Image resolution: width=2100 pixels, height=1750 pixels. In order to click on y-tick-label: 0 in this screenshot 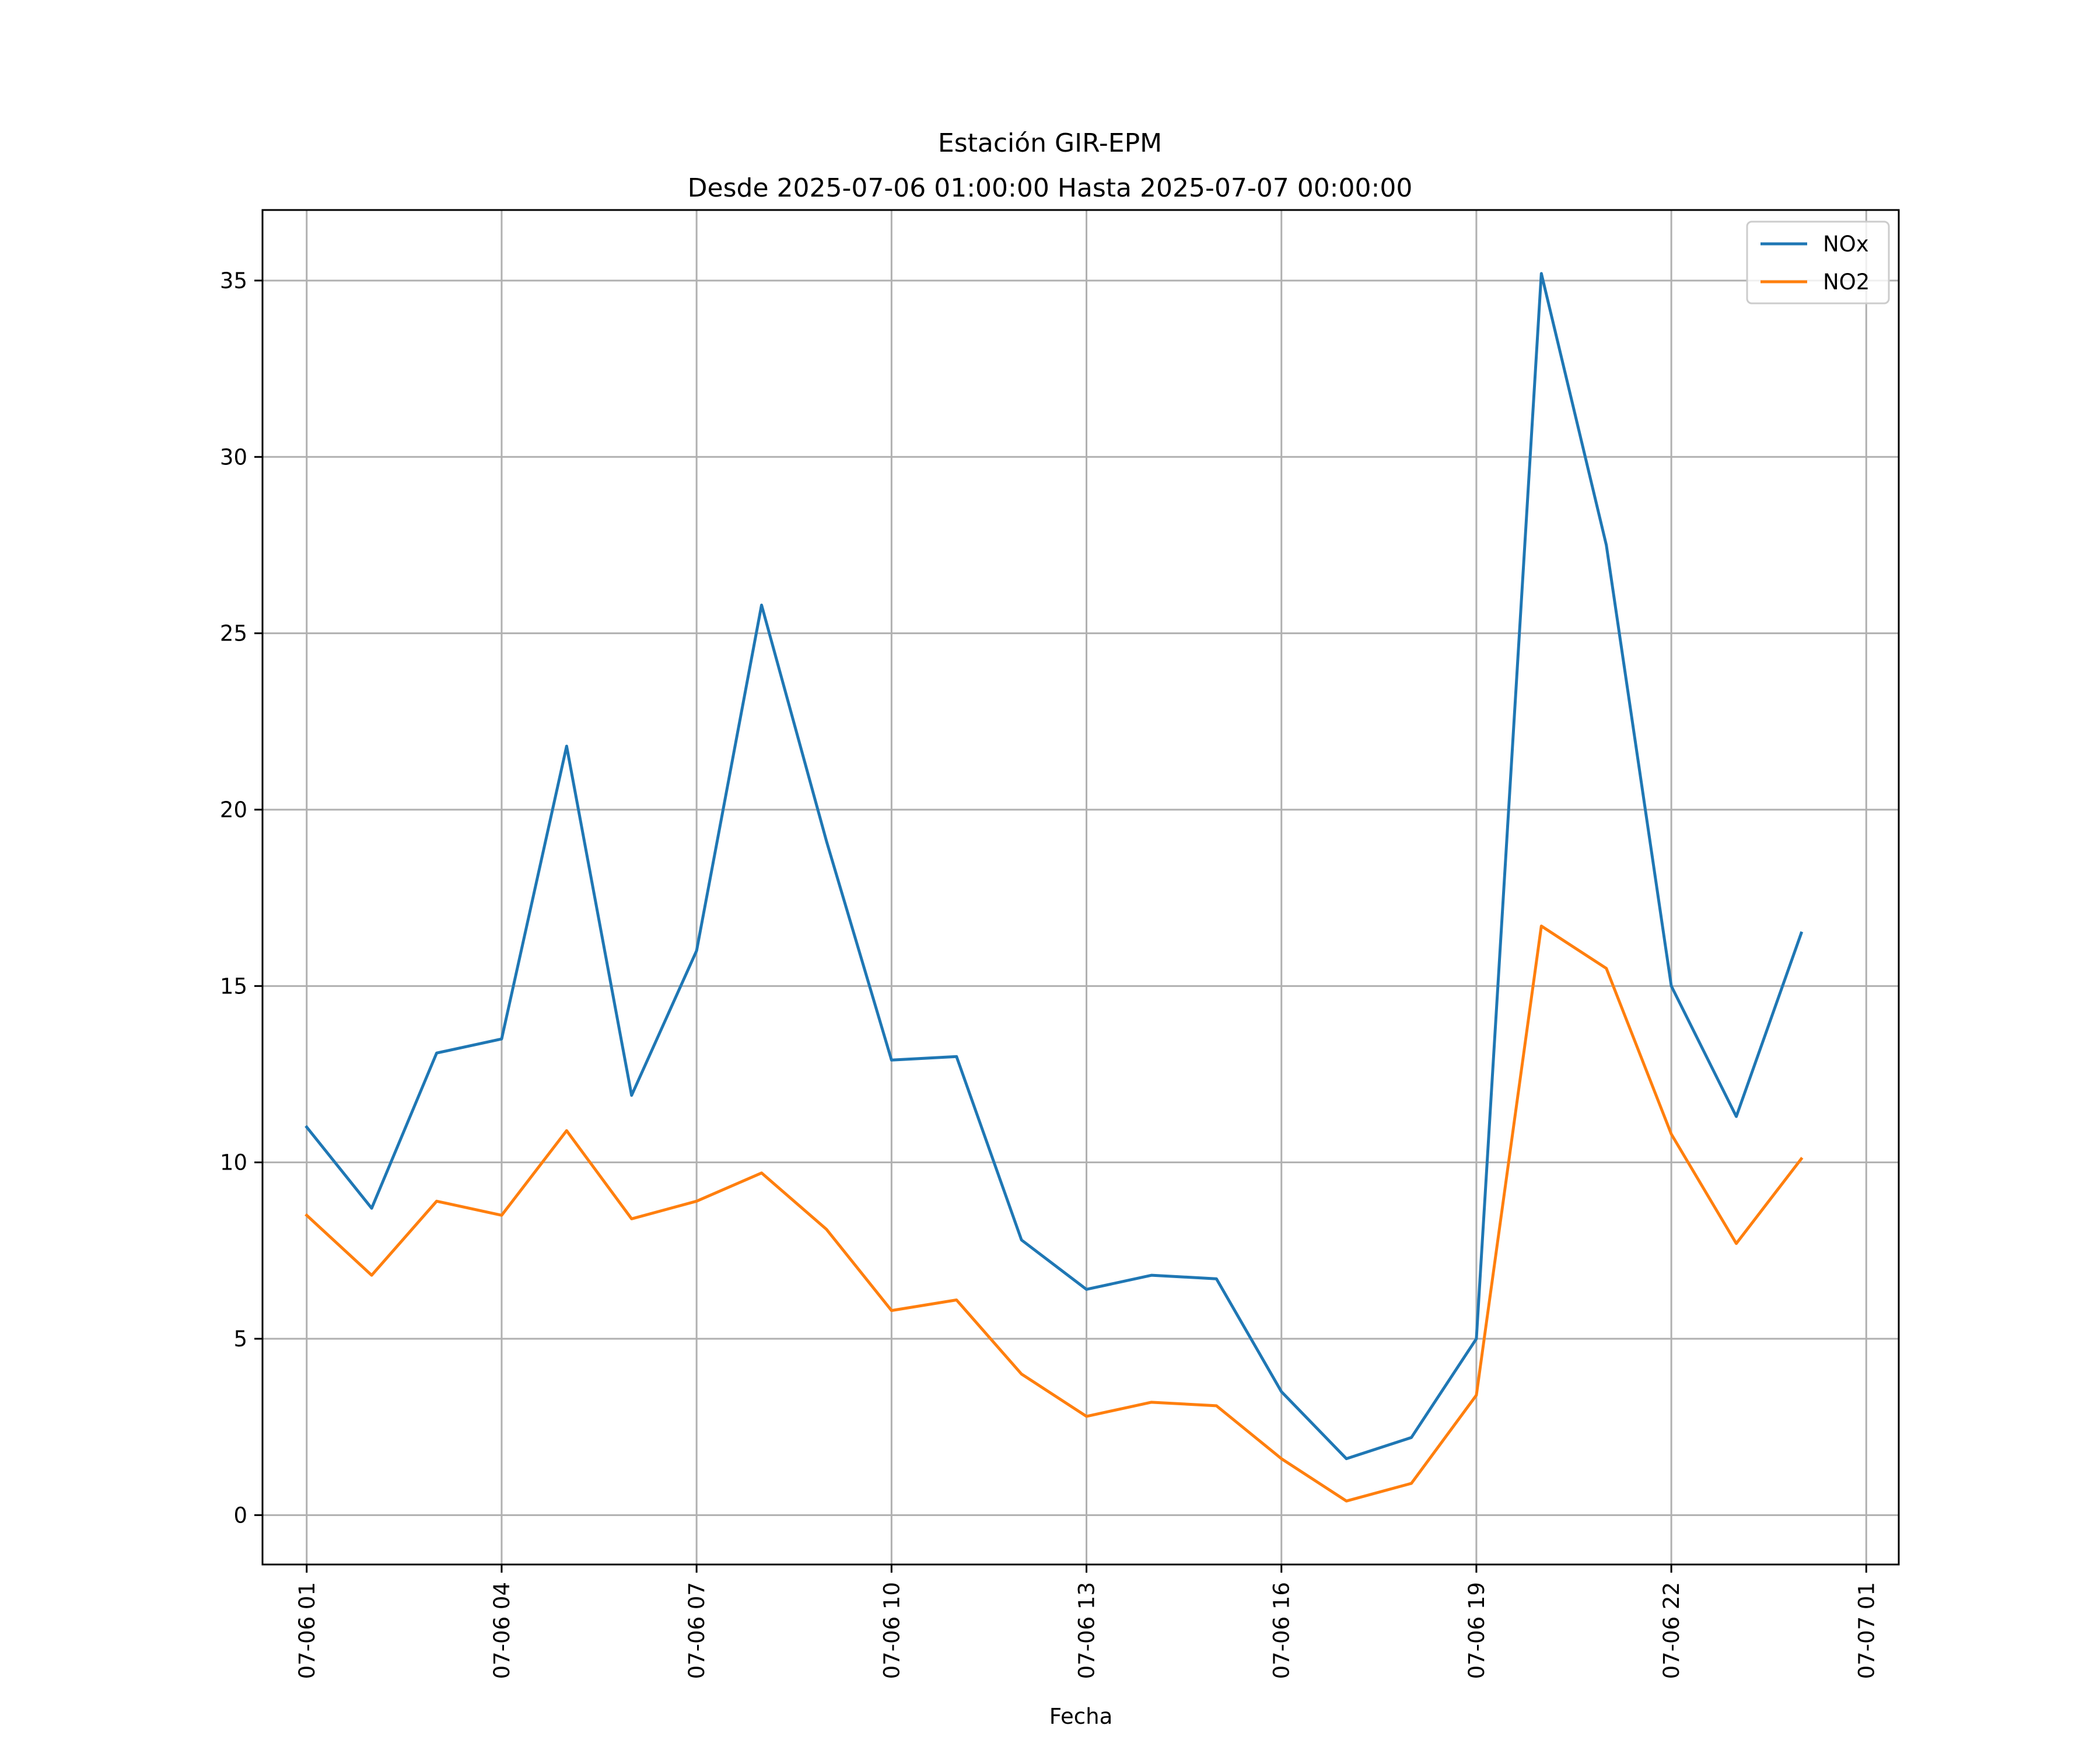, I will do `click(240, 1515)`.